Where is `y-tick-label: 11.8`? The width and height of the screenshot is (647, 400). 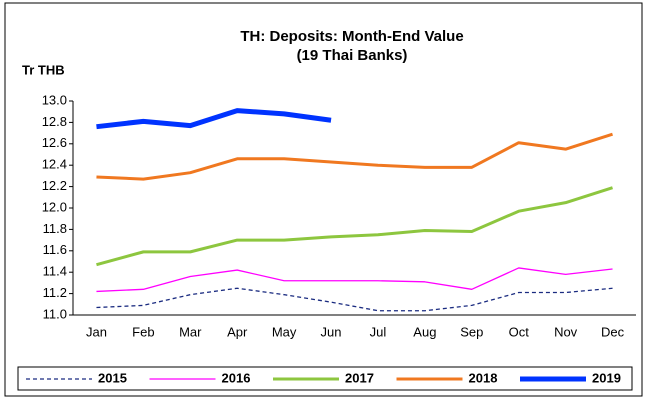
y-tick-label: 11.8 is located at coordinates (55, 228).